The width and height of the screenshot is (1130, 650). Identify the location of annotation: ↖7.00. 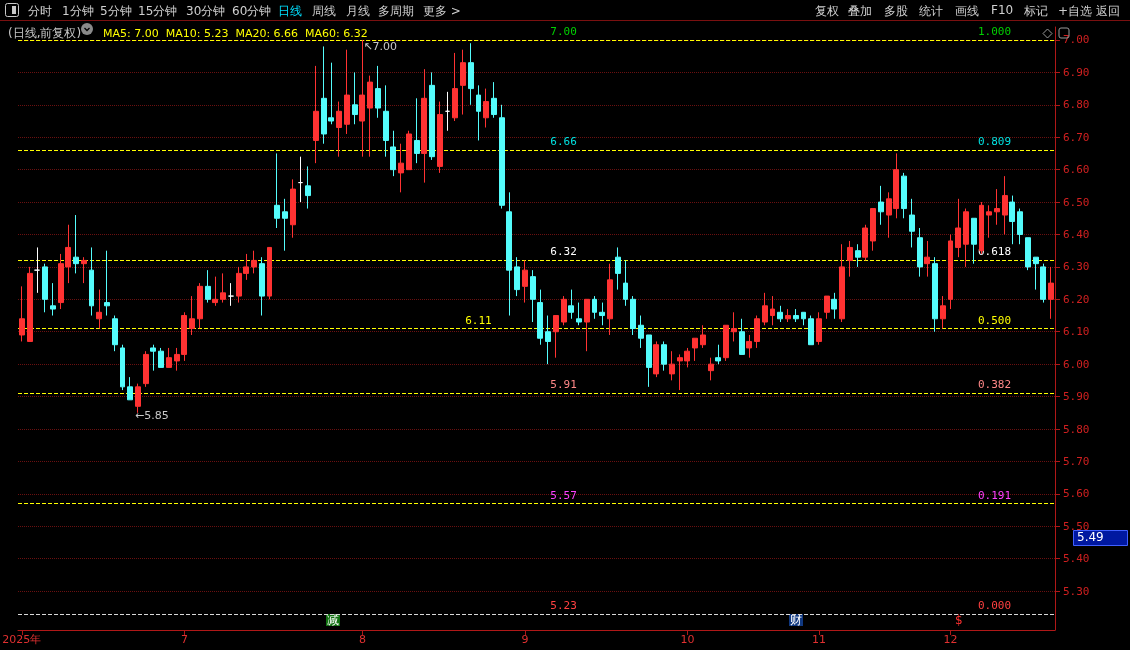
(380, 46).